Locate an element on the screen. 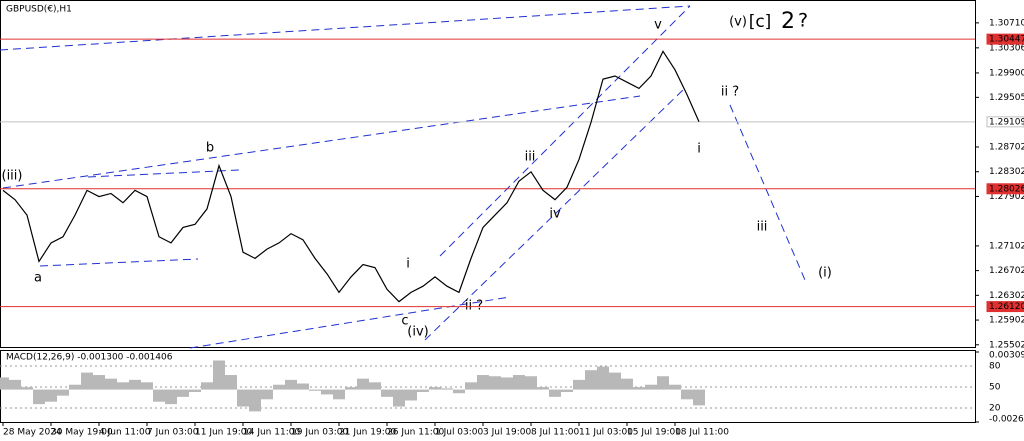  wave-label: (i) is located at coordinates (825, 273).